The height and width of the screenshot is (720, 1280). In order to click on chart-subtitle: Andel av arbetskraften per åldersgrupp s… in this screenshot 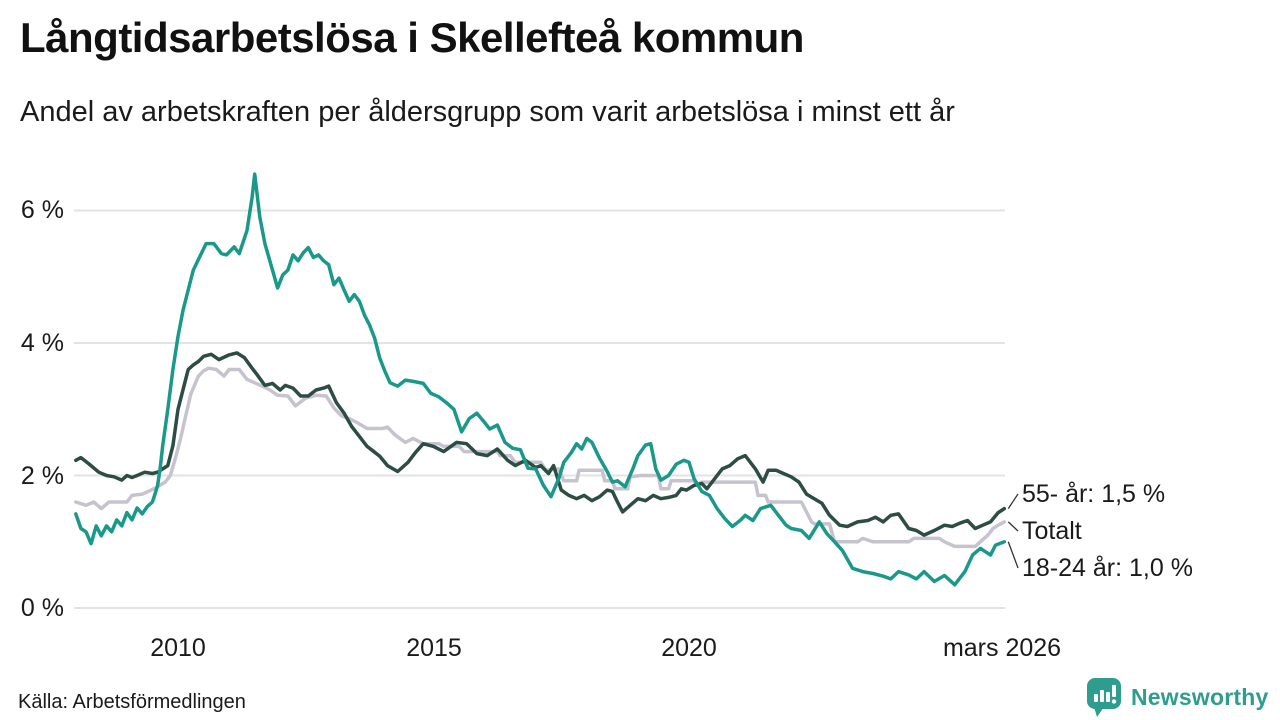, I will do `click(487, 112)`.